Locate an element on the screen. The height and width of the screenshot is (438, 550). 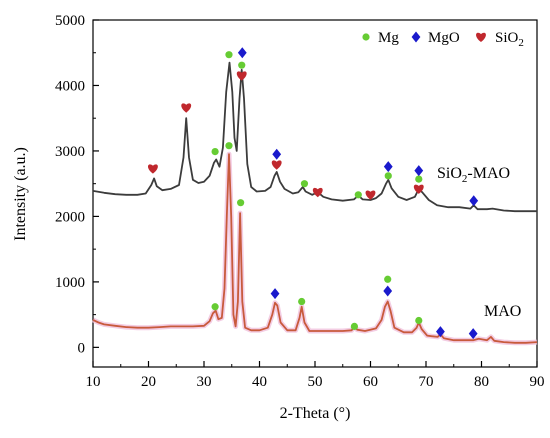
y-tick-label: 3000 is located at coordinates (70, 152).